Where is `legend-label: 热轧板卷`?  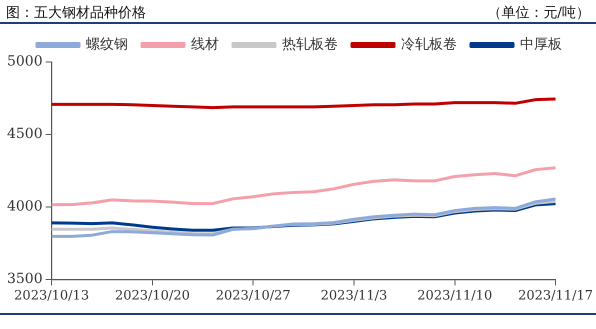
legend-label: 热轧板卷 is located at coordinates (310, 44).